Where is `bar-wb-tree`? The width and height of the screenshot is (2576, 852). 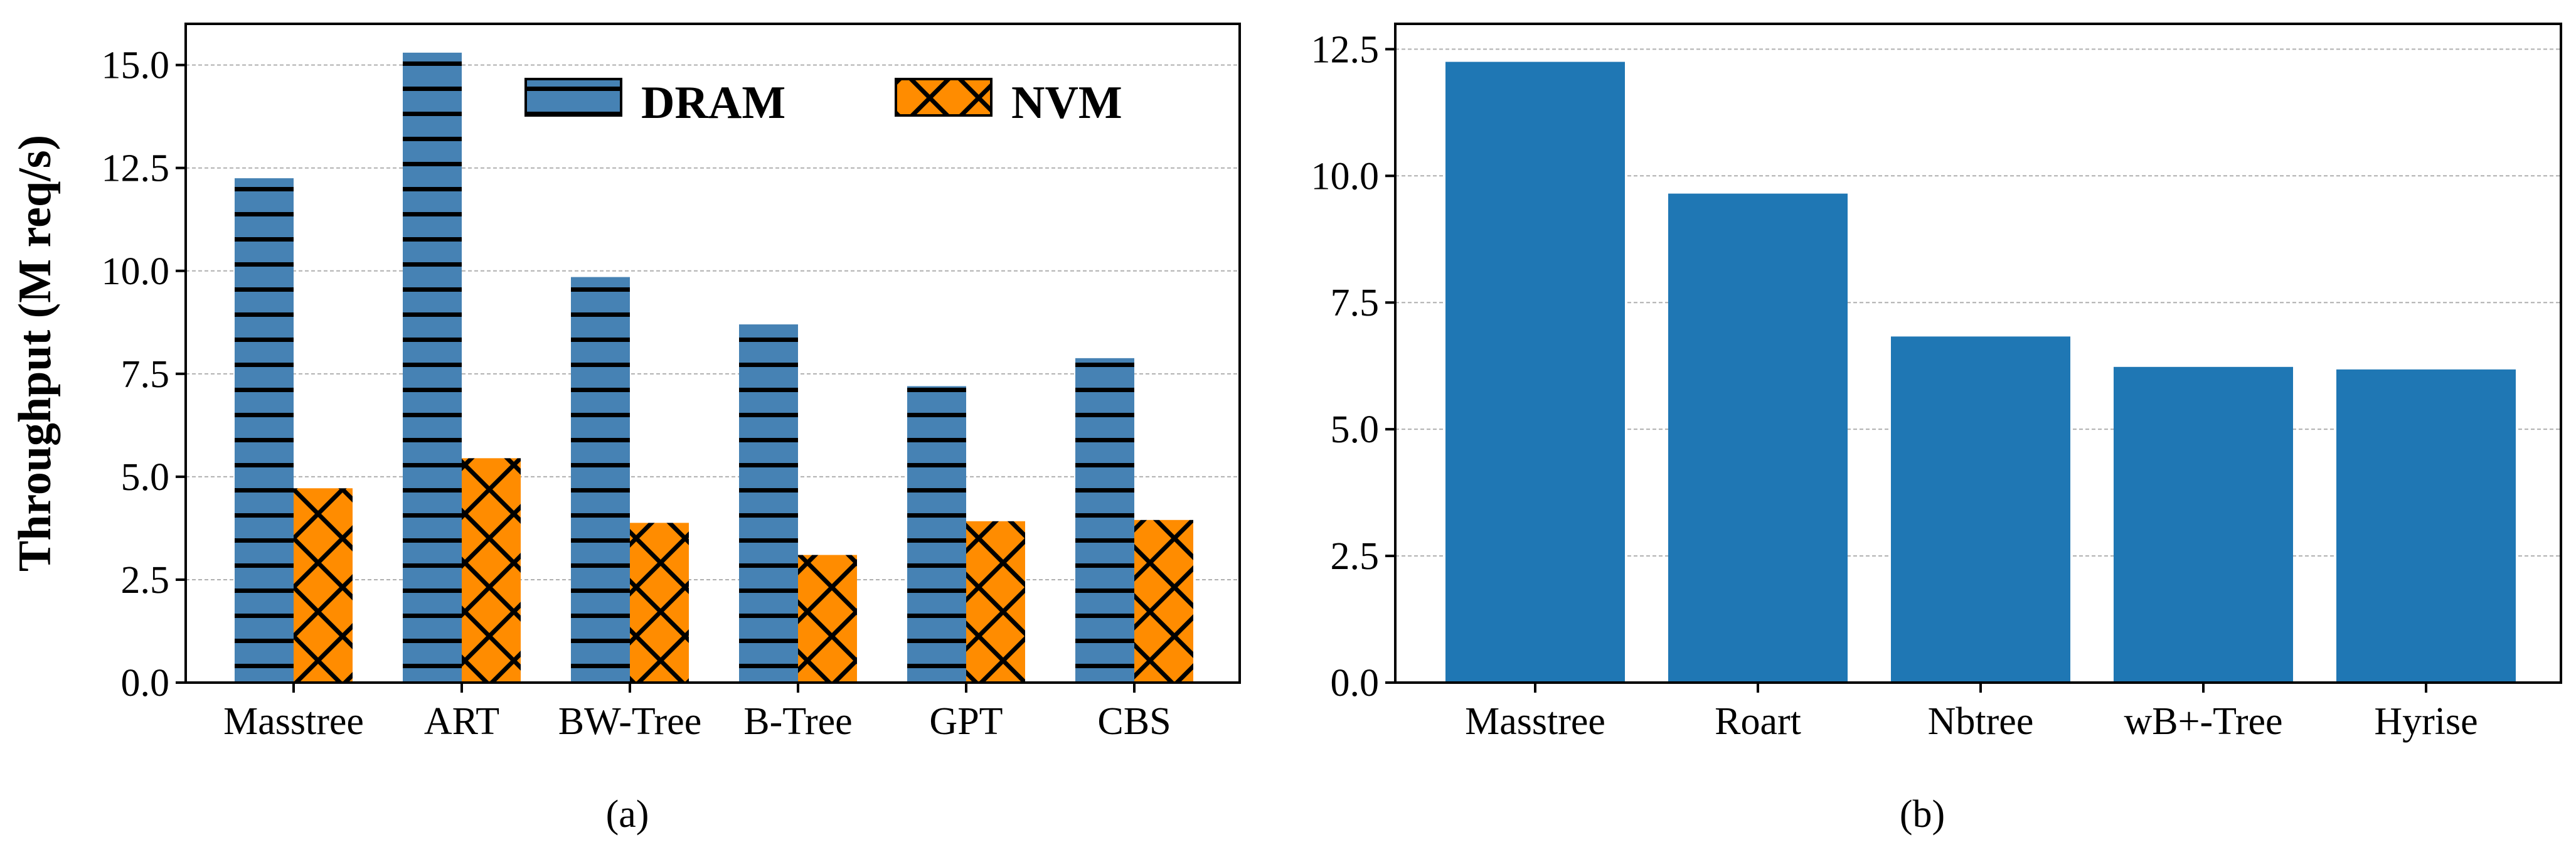
bar-wb-tree is located at coordinates (2203, 524).